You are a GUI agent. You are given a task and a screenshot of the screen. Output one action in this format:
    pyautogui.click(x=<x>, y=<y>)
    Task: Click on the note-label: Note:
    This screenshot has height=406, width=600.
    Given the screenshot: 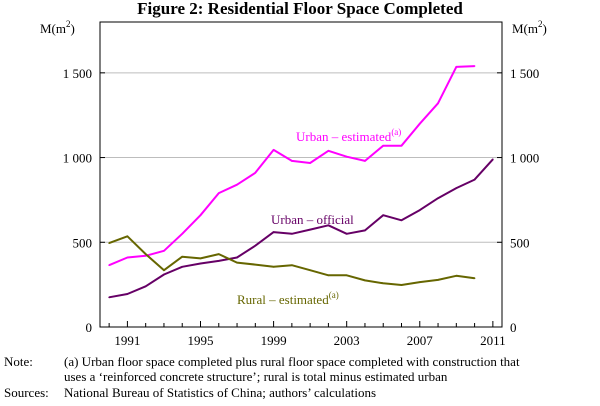 What is the action you would take?
    pyautogui.click(x=18, y=361)
    